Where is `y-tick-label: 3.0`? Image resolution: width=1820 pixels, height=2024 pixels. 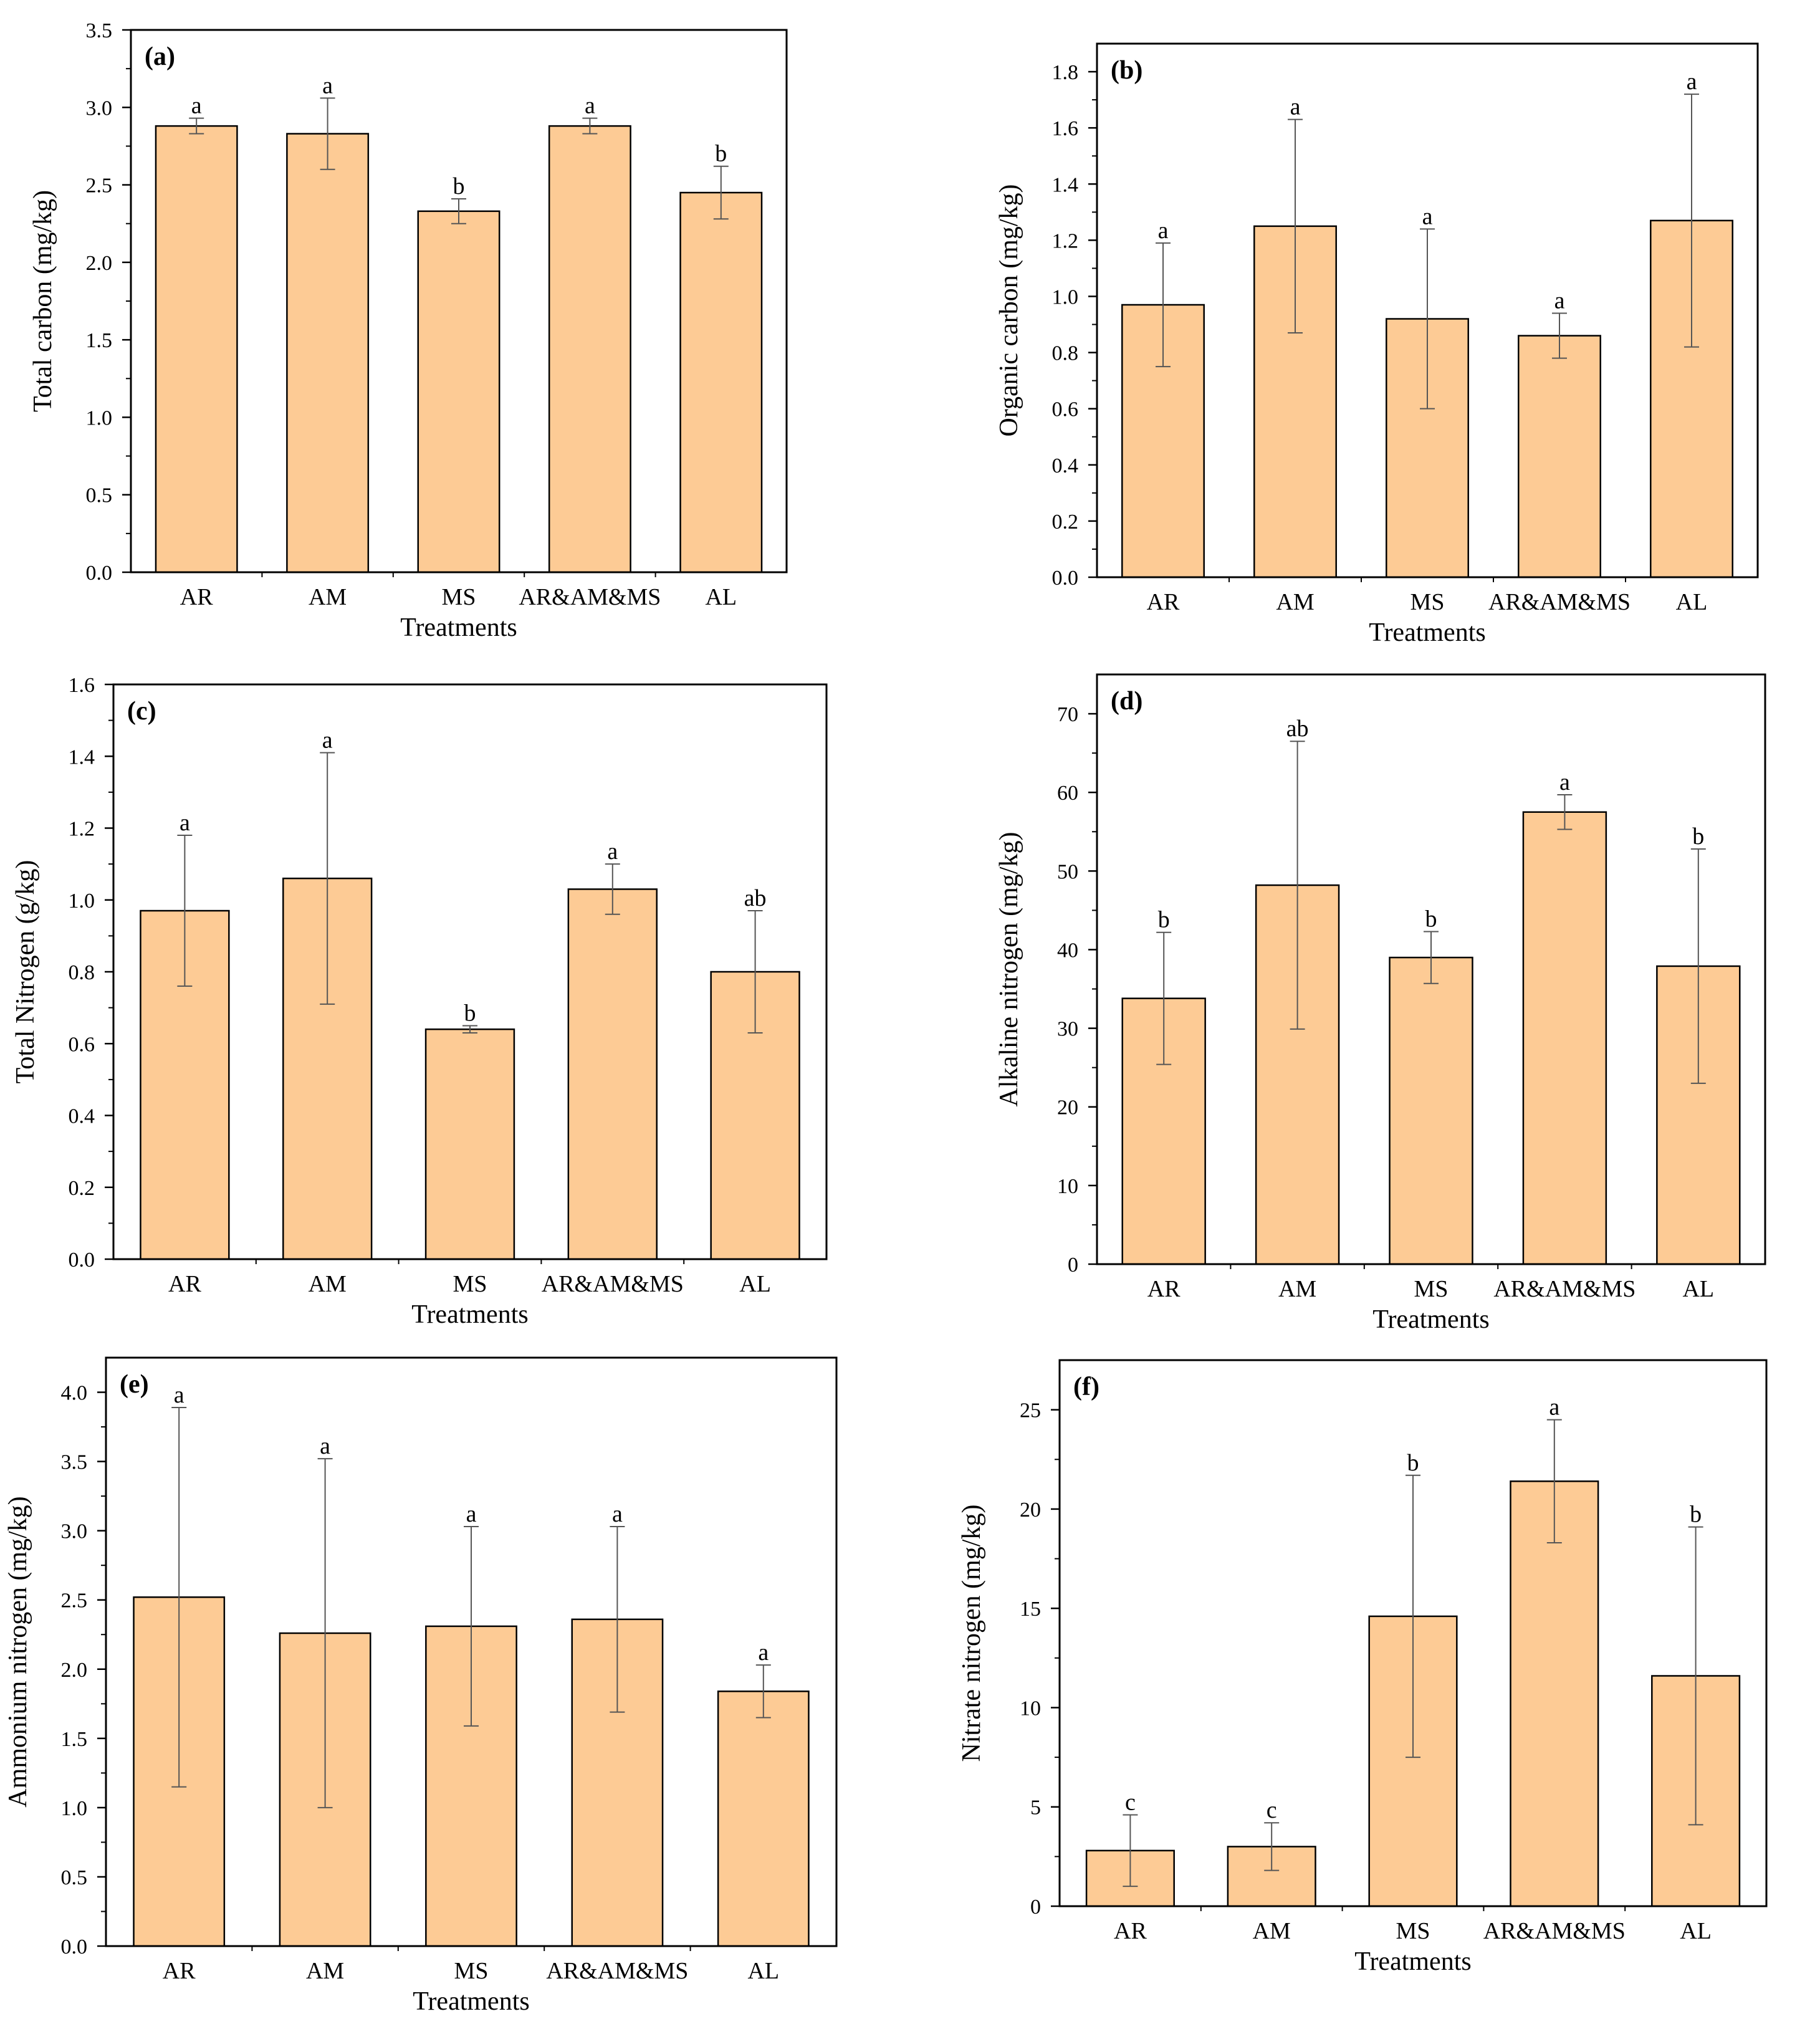
y-tick-label: 3.0 is located at coordinates (100, 108).